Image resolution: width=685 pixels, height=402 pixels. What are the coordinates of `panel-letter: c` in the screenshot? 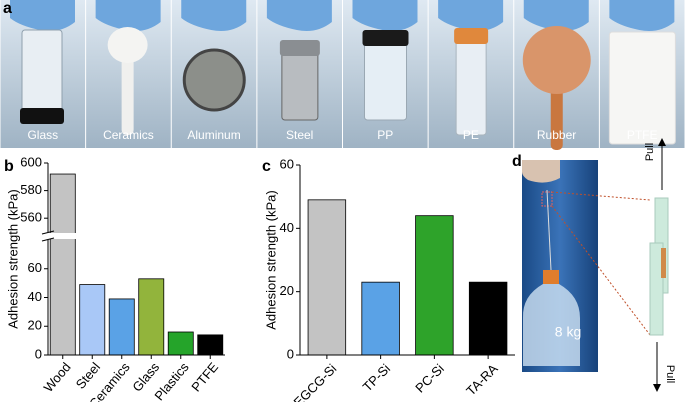 It's located at (266, 166).